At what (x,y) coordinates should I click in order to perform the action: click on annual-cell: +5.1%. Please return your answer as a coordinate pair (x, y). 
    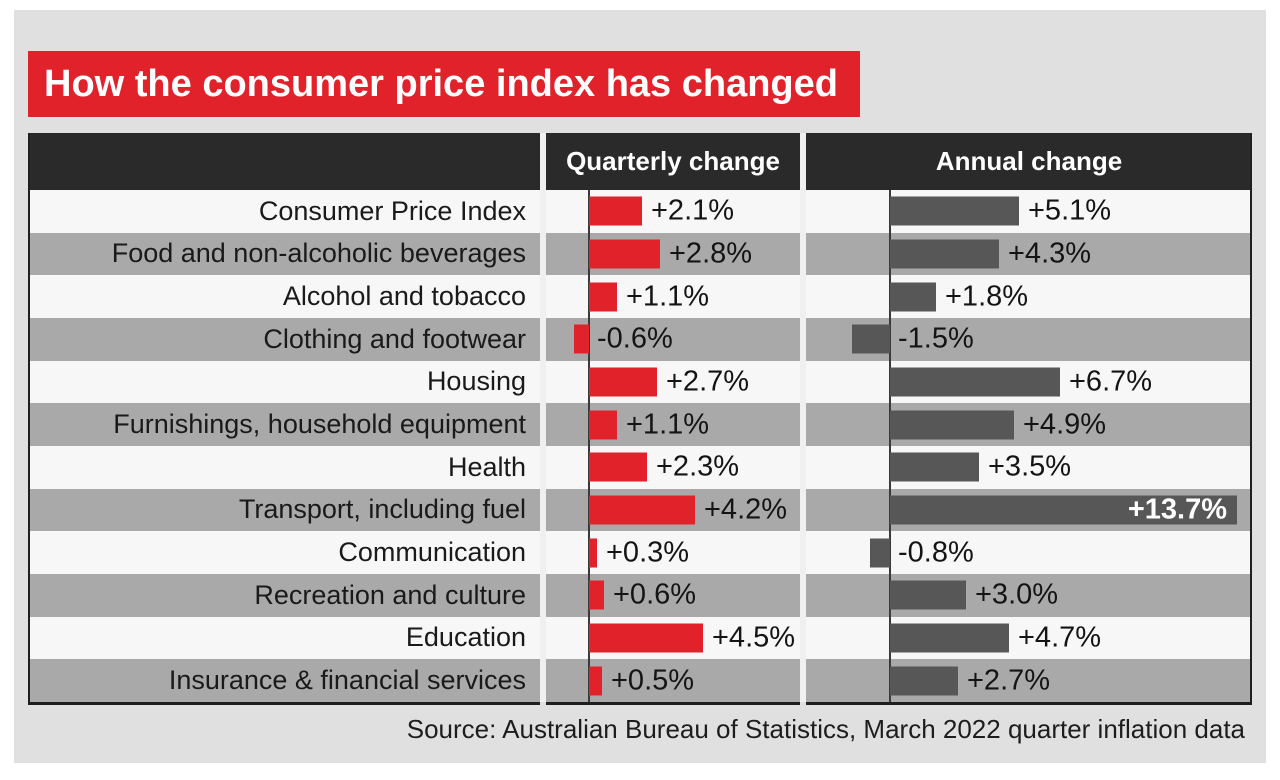
    Looking at the image, I should click on (1029, 211).